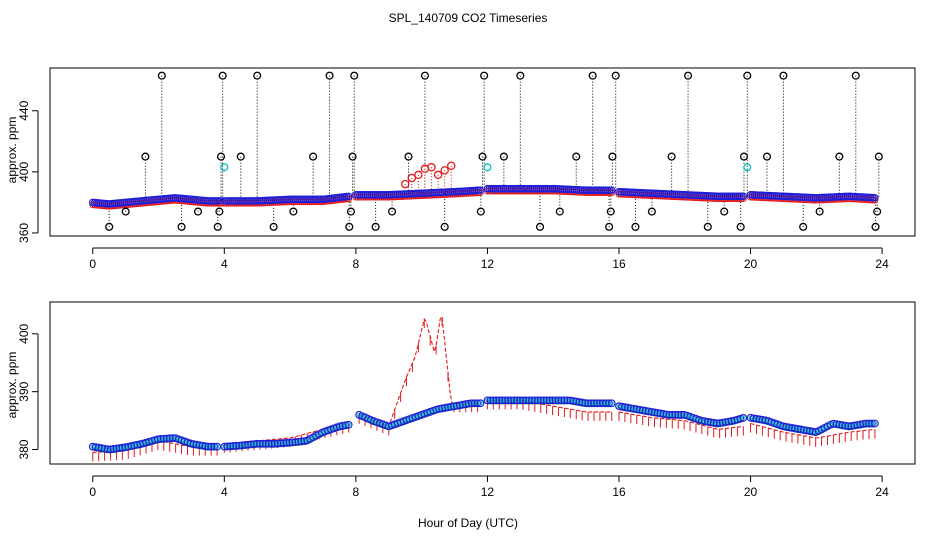 This screenshot has width=936, height=540. What do you see at coordinates (224, 492) in the screenshot?
I see `bottom-x-tick-label: 4` at bounding box center [224, 492].